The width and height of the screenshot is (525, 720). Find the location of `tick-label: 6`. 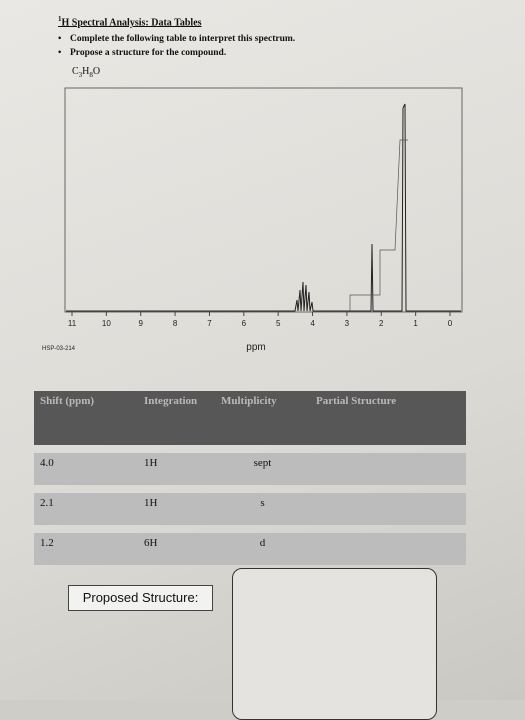

tick-label: 6 is located at coordinates (244, 323).